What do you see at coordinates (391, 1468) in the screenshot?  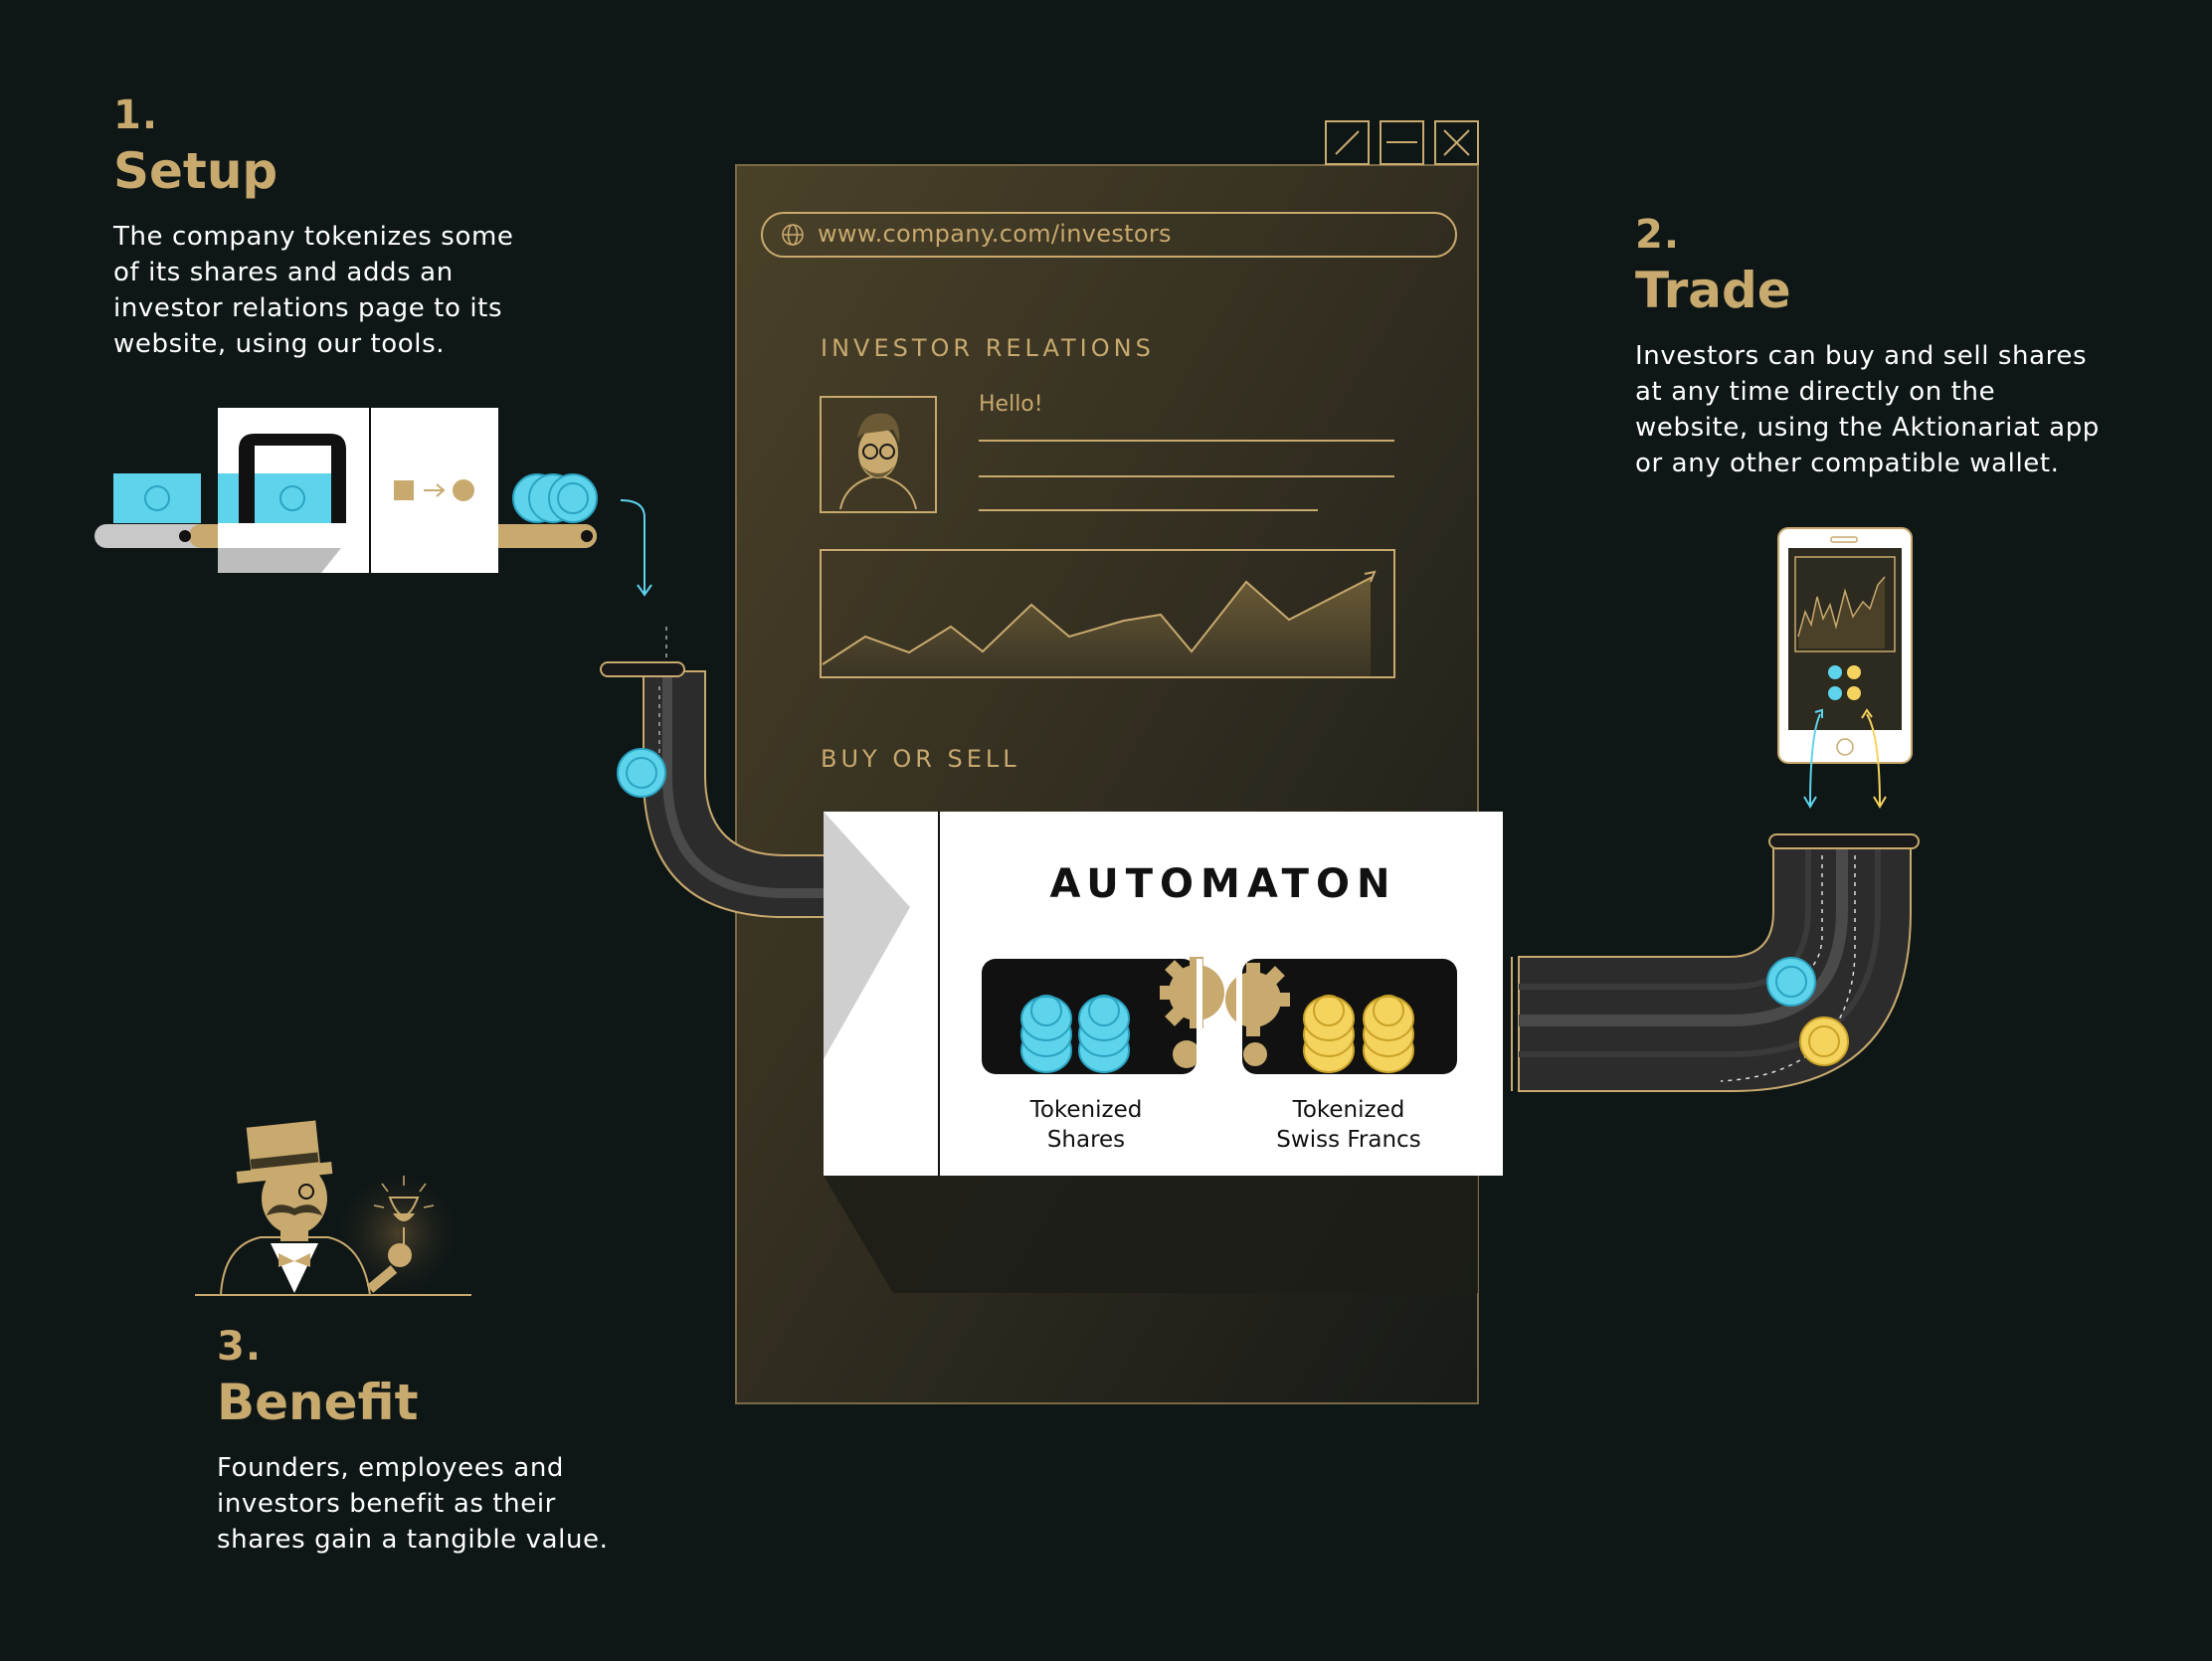 I see `step-line: Founders, employees and` at bounding box center [391, 1468].